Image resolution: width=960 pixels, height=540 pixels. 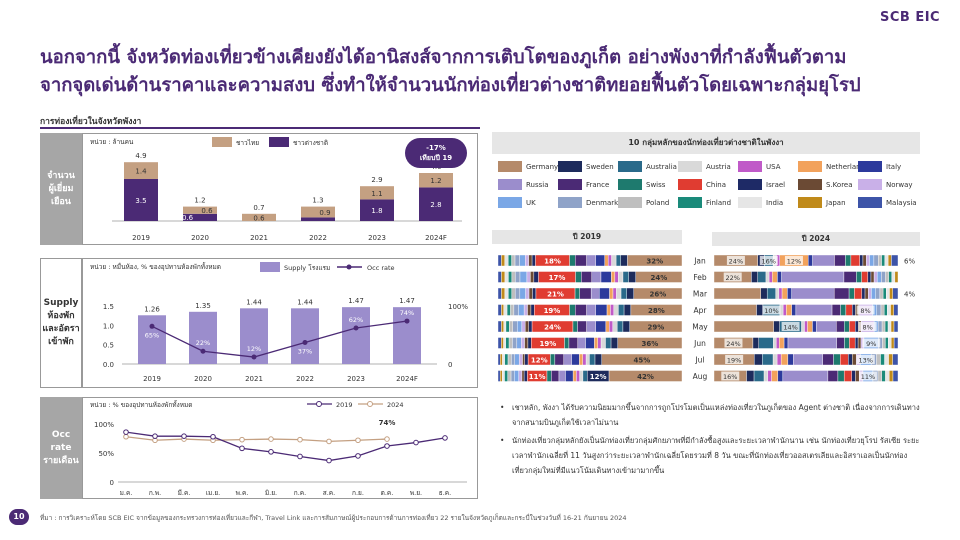 I want to click on bar-2019-india, so click(x=503, y=359).